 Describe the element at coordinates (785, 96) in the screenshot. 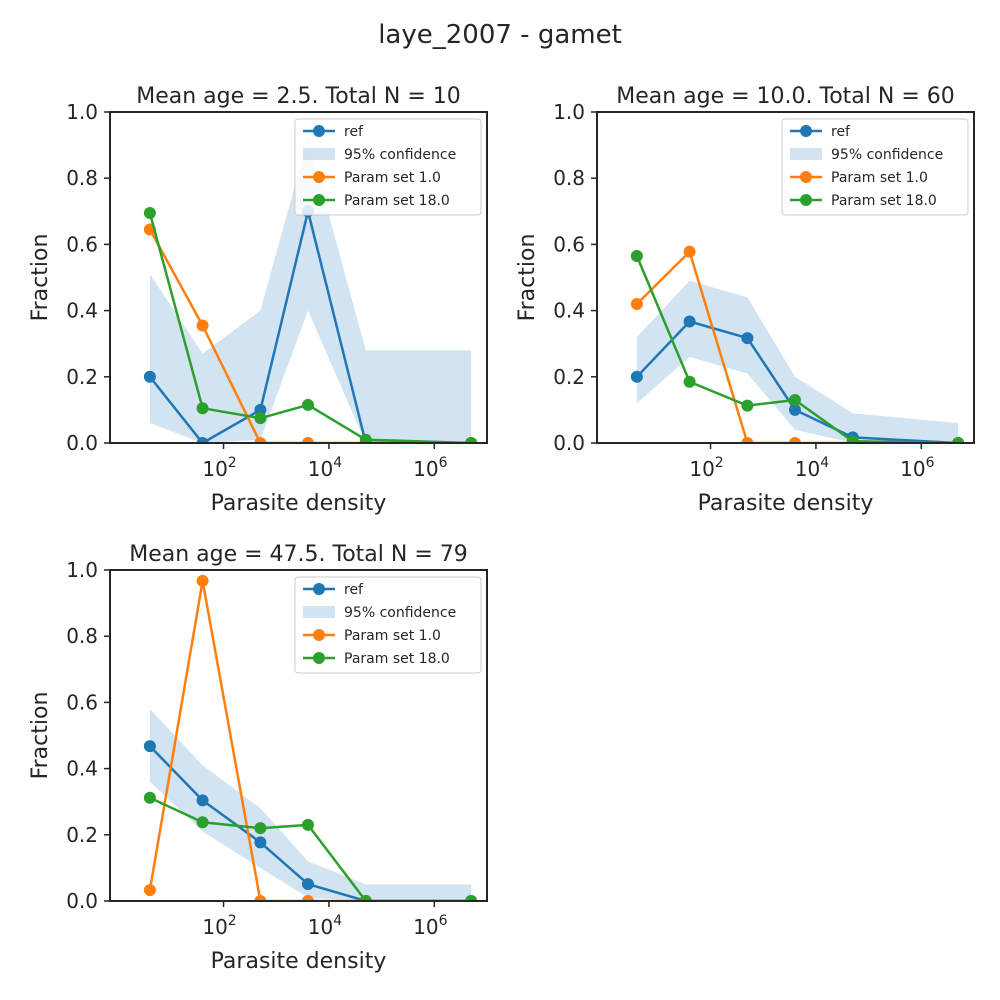

I see `panel-title: Mean age = 10.0. Total N = 60` at that location.